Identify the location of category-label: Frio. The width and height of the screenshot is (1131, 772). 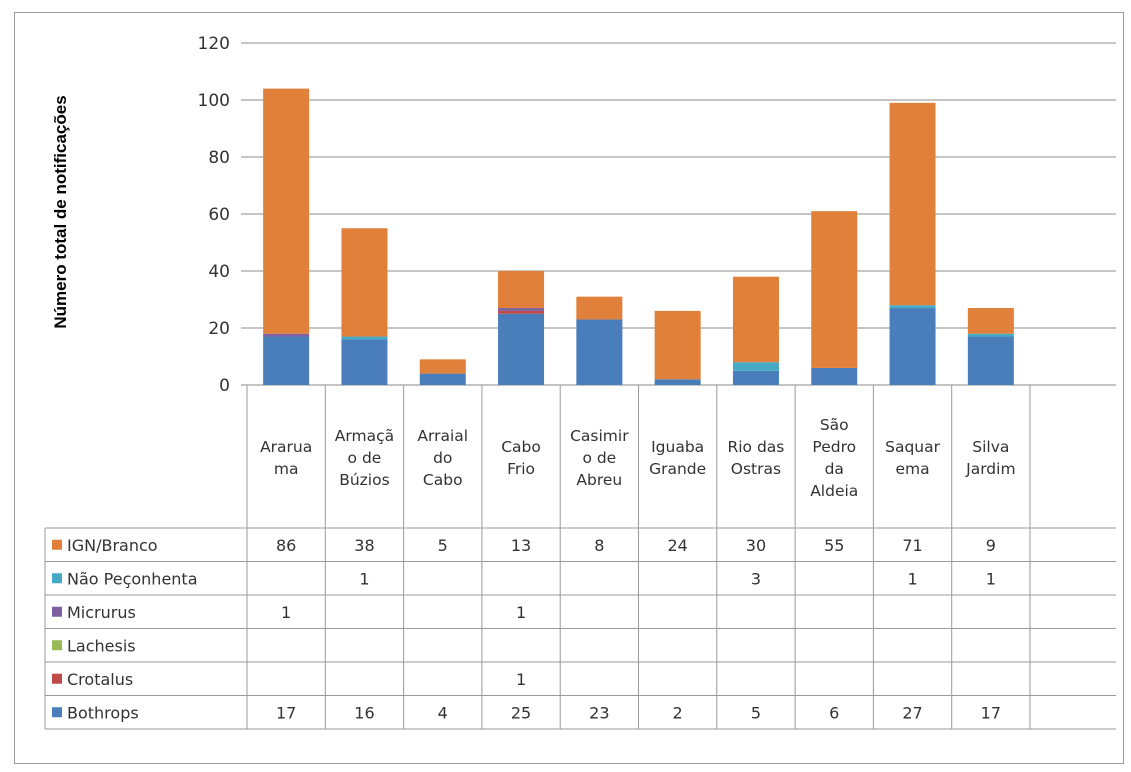
(521, 469).